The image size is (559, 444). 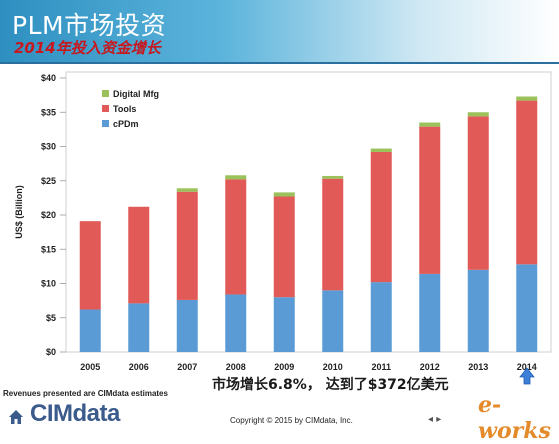 I want to click on bar-digital-mfg-2012, so click(x=430, y=124).